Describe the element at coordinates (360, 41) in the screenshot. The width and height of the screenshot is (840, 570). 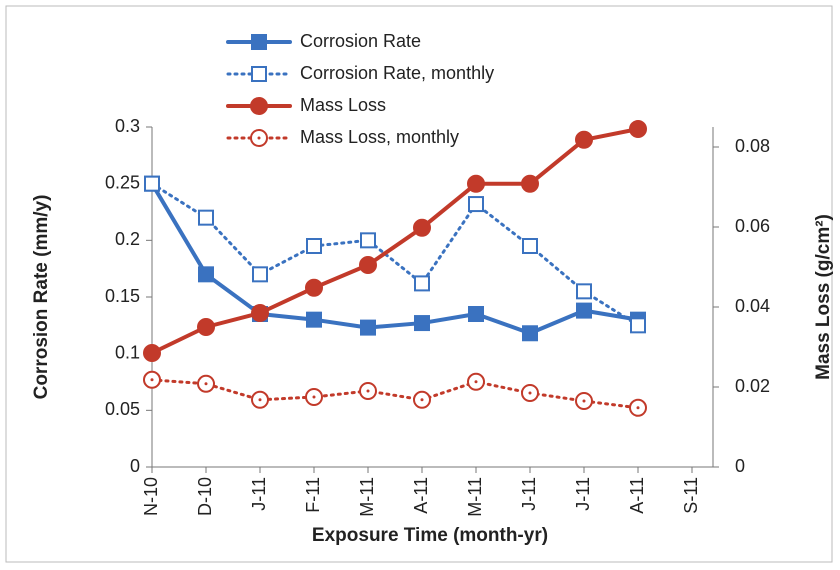
I see `legend-label: Corrosion Rate` at that location.